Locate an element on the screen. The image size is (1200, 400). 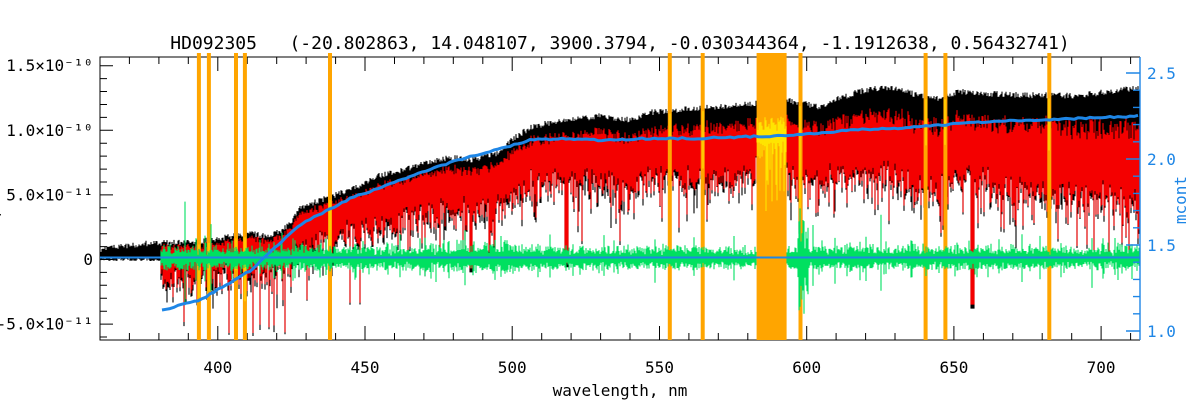
x-tick-label: 700 is located at coordinates (1101, 367).